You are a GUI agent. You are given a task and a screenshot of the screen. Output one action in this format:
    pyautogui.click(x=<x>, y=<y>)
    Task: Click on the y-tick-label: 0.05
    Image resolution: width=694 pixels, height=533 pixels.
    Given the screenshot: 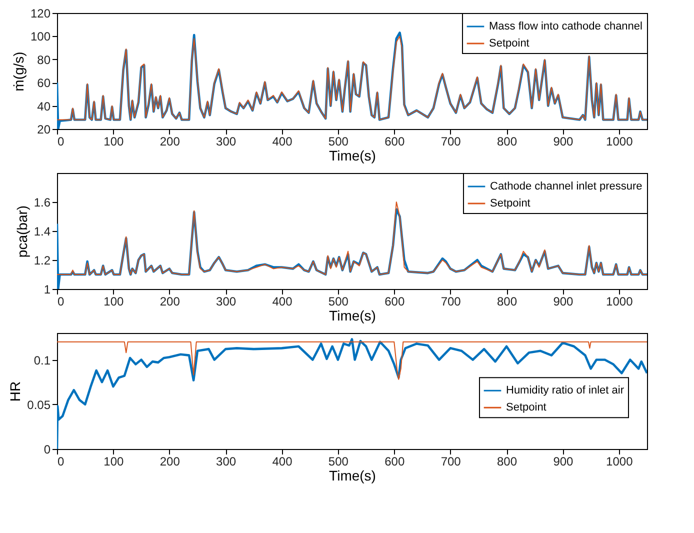 What is the action you would take?
    pyautogui.click(x=39, y=405)
    